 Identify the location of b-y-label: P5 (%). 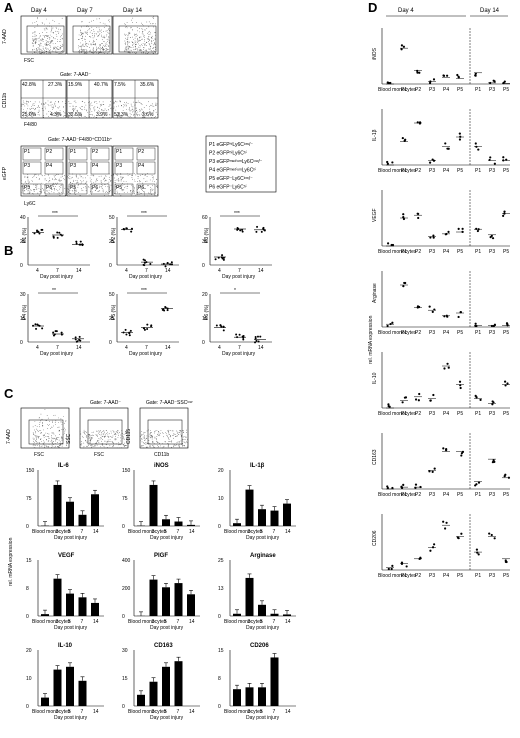
(114, 312).